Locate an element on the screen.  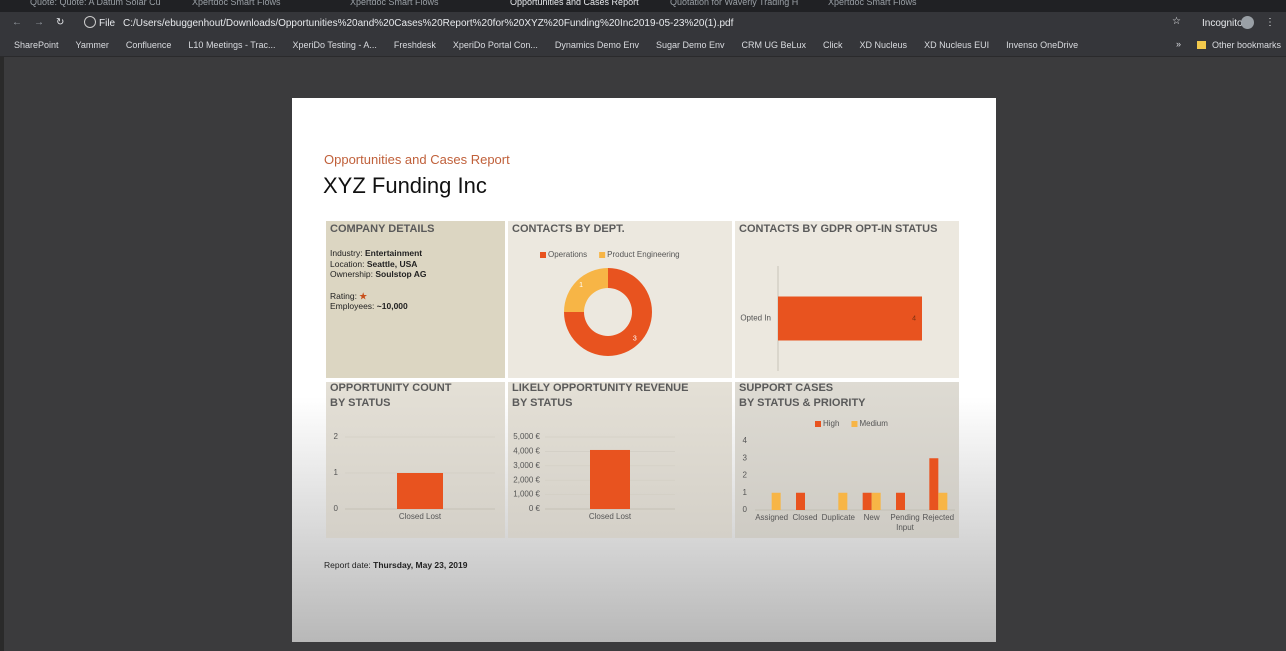
forward-button: → is located at coordinates (39, 22).